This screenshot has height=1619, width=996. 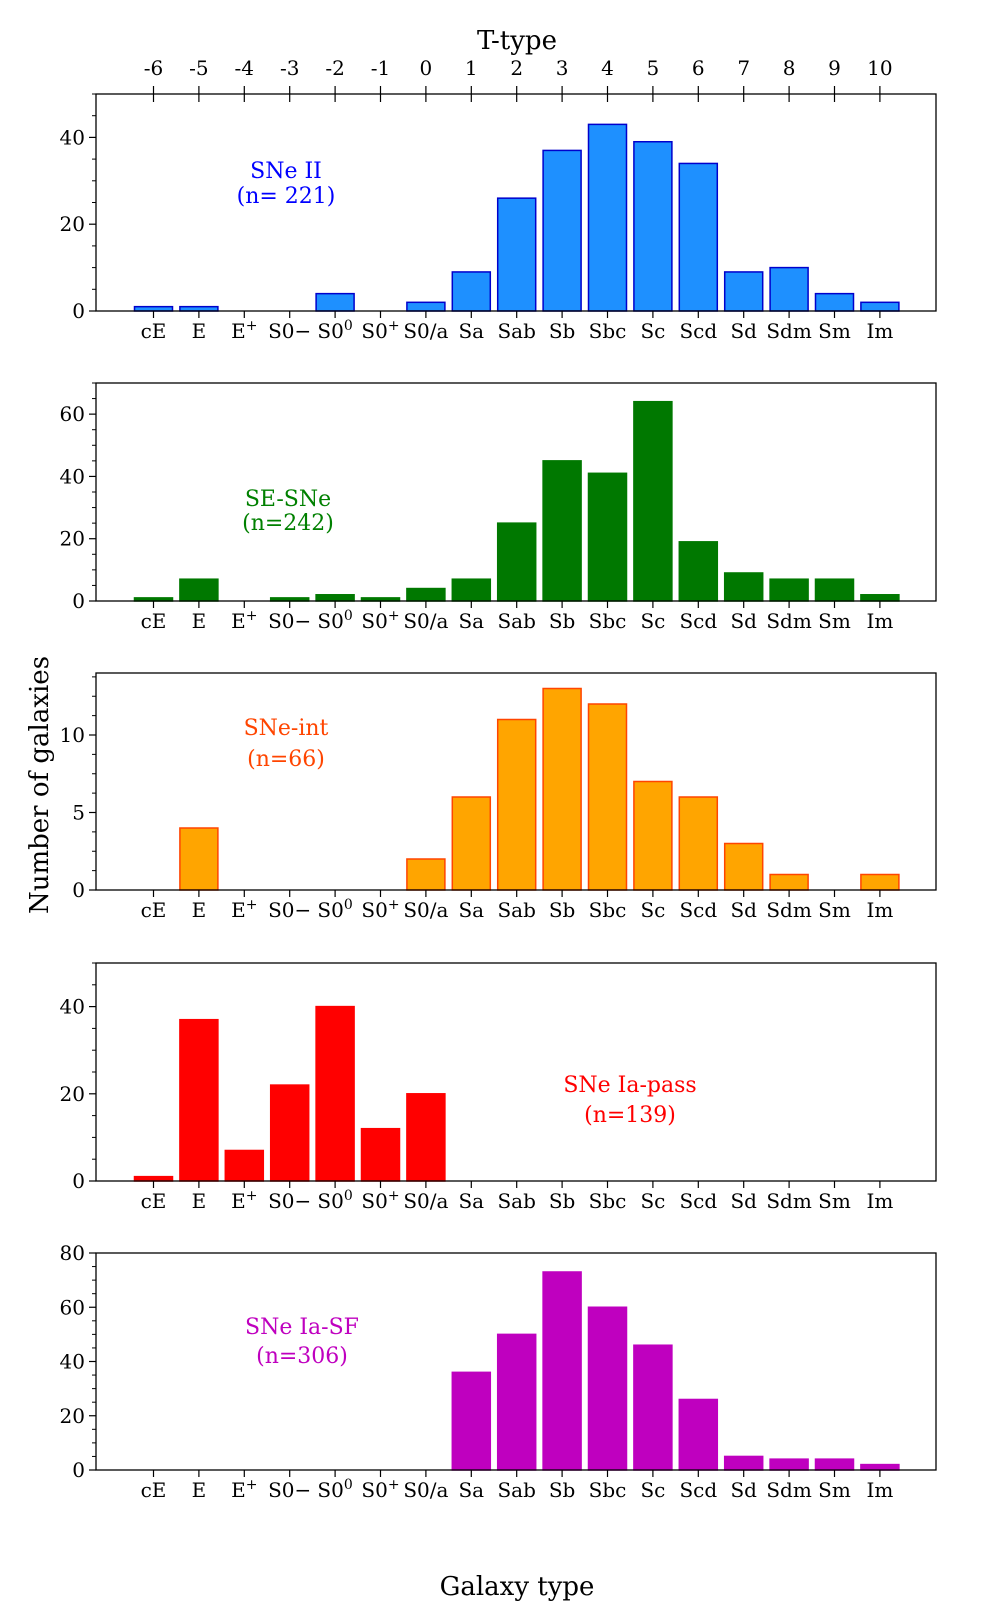 I want to click on series-count: (n=139), so click(x=630, y=1115).